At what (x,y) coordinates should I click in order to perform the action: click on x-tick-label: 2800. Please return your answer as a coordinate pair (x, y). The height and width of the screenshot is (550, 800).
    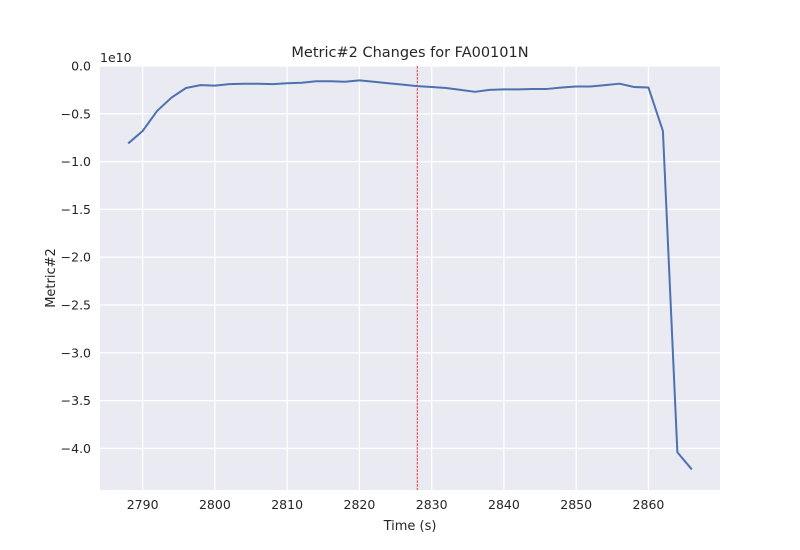
    Looking at the image, I should click on (215, 504).